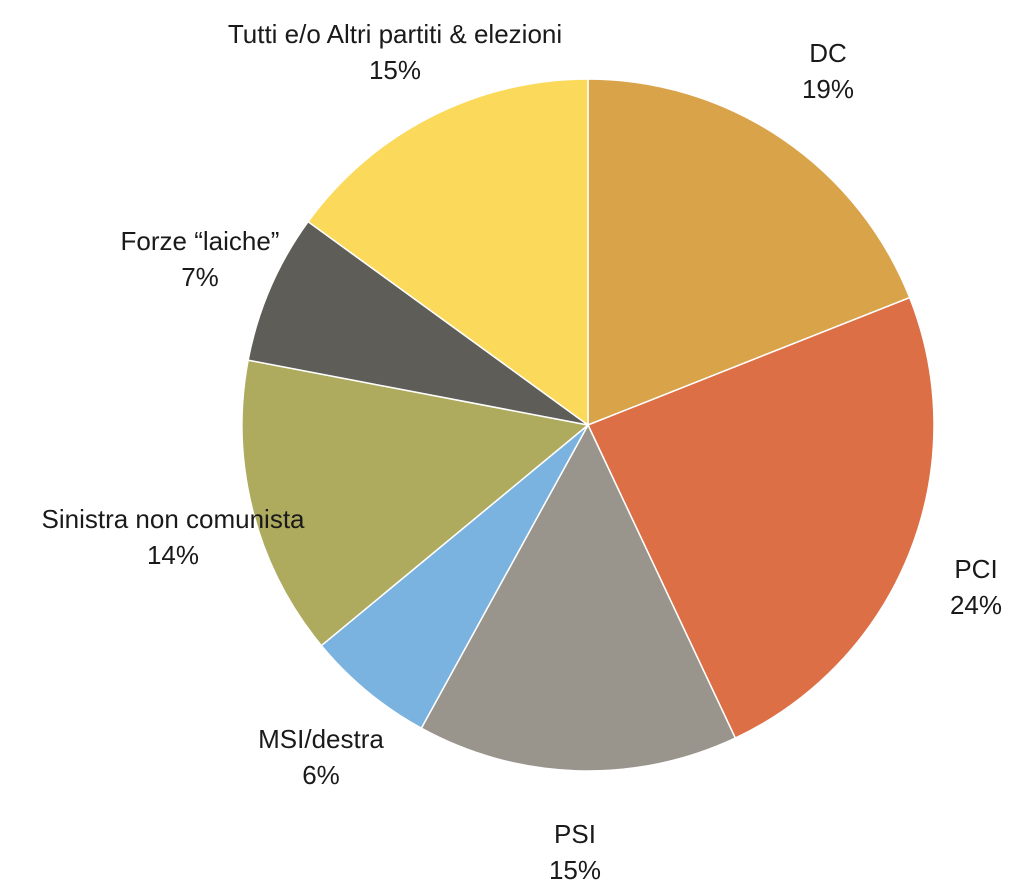 Image resolution: width=1019 pixels, height=894 pixels. I want to click on slice-percent-label: 24%, so click(976, 605).